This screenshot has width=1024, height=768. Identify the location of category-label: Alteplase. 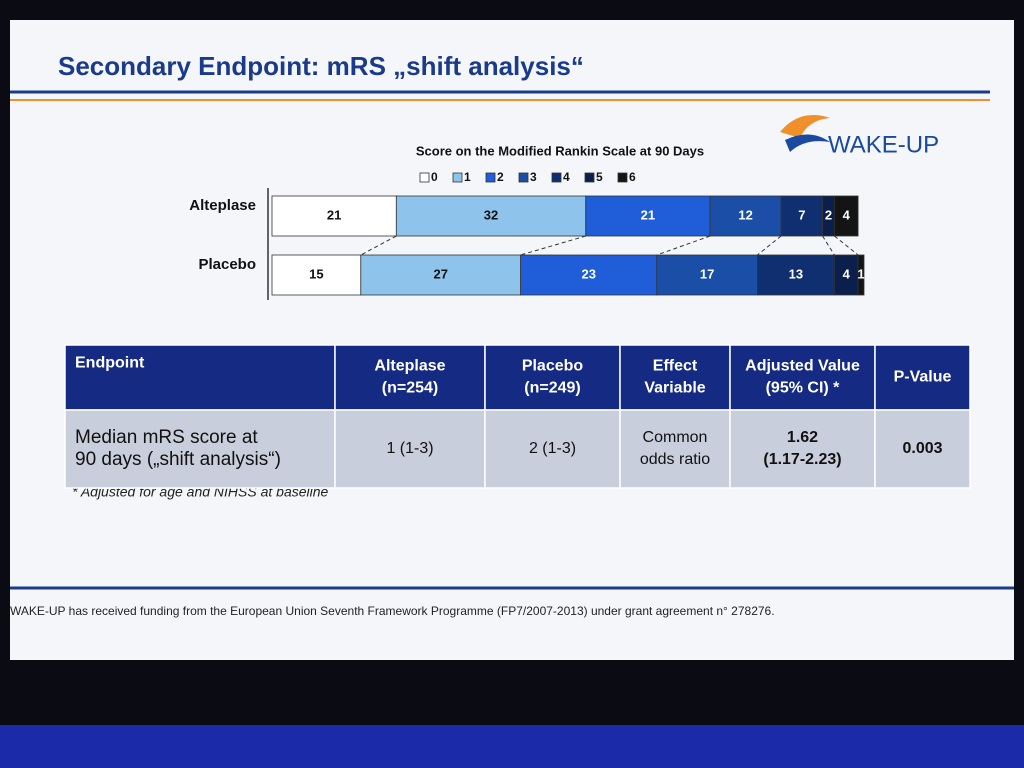
(222, 205).